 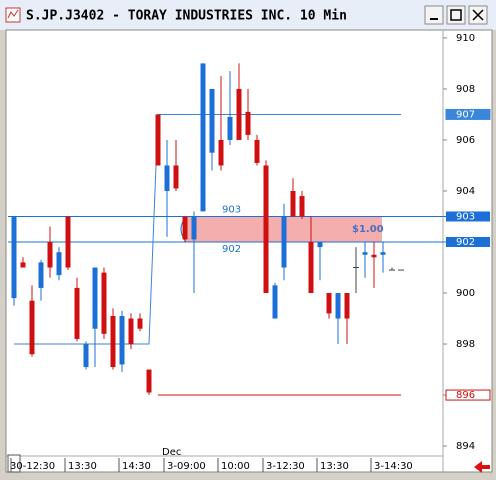 What do you see at coordinates (465, 446) in the screenshot?
I see `y-tick-label: 894` at bounding box center [465, 446].